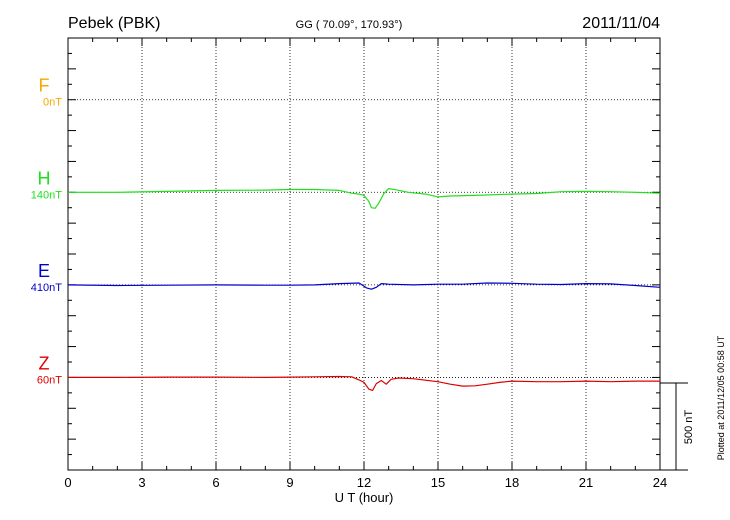  What do you see at coordinates (512, 482) in the screenshot?
I see `x-tick-label-18: 18` at bounding box center [512, 482].